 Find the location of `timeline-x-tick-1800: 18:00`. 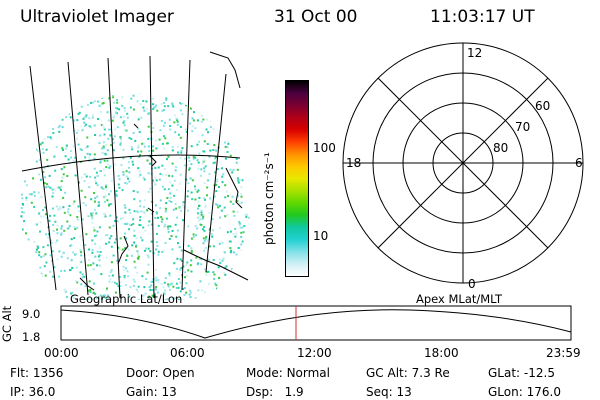

timeline-x-tick-1800: 18:00 is located at coordinates (441, 353).